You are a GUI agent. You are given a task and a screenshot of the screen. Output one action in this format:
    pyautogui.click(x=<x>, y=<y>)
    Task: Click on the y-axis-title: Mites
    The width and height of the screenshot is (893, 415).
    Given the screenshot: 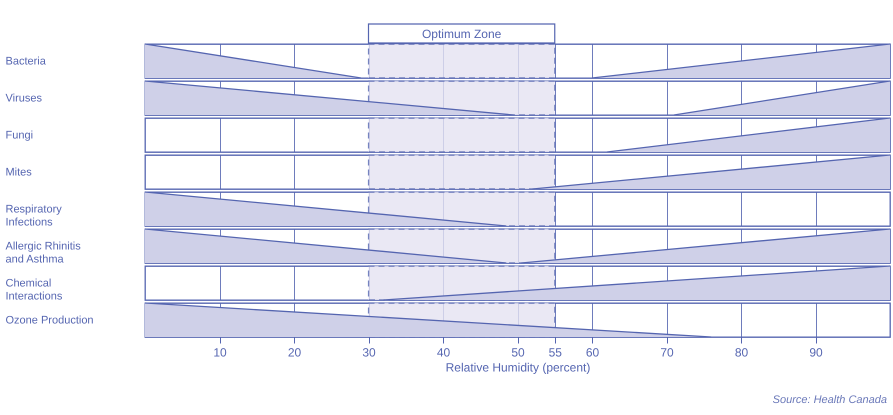 What is the action you would take?
    pyautogui.click(x=19, y=172)
    